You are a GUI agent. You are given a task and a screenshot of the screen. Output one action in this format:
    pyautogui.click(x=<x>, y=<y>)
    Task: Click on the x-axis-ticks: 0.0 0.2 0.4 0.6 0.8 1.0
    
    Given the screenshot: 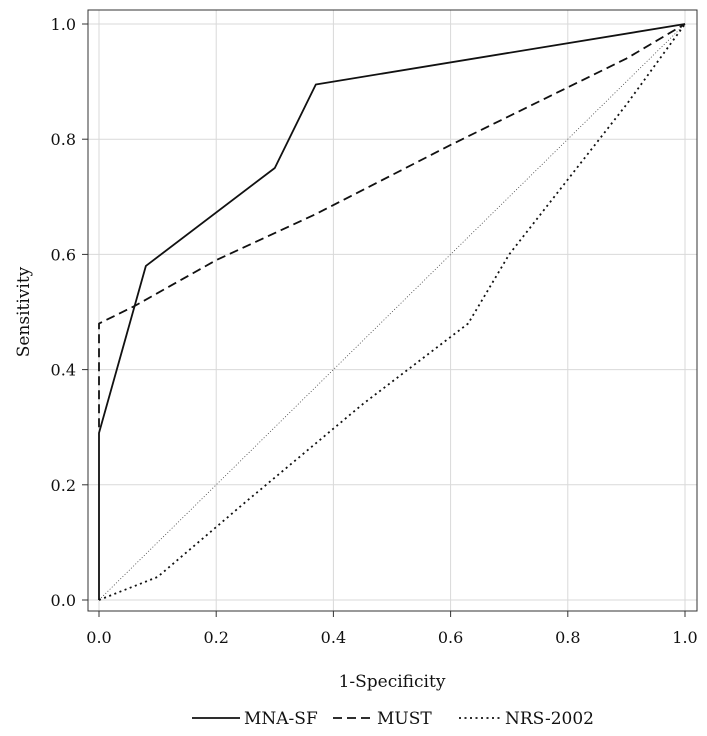 What is the action you would take?
    pyautogui.click(x=392, y=629)
    